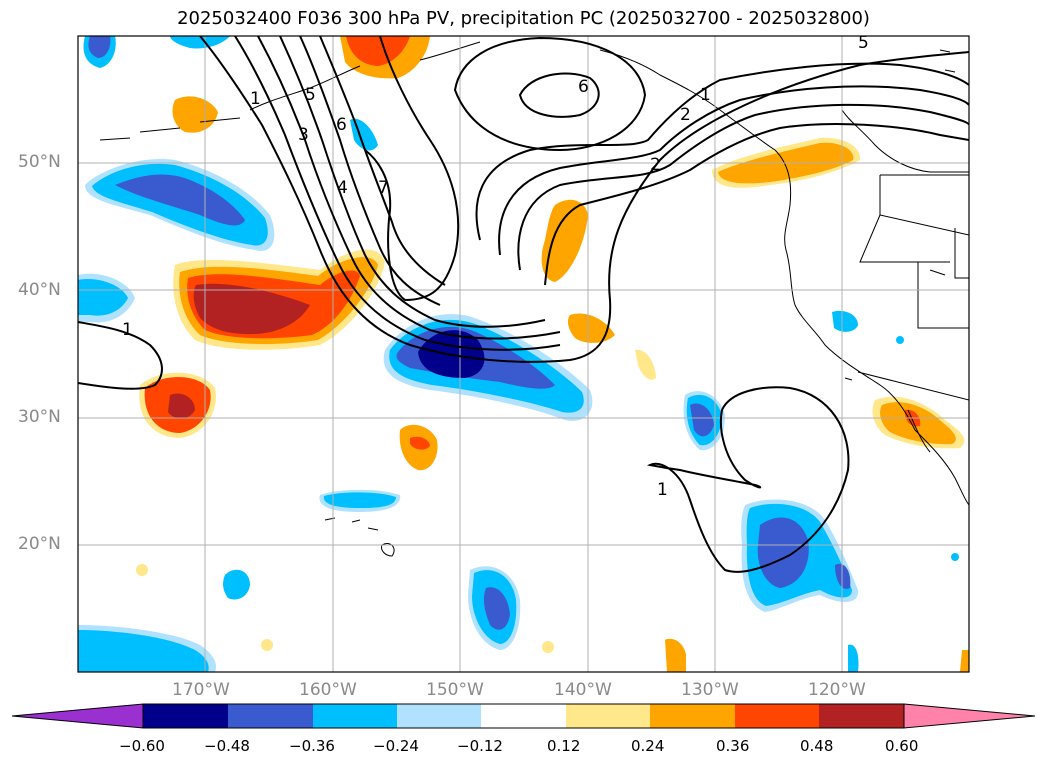  What do you see at coordinates (342, 188) in the screenshot?
I see `contour-label: 4` at bounding box center [342, 188].